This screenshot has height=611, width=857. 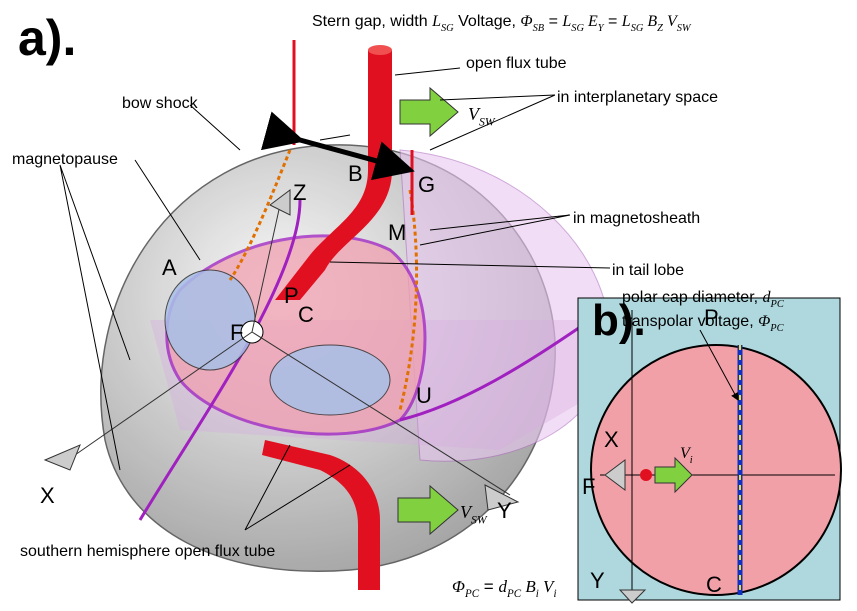 I want to click on label: bow shock, so click(x=160, y=103).